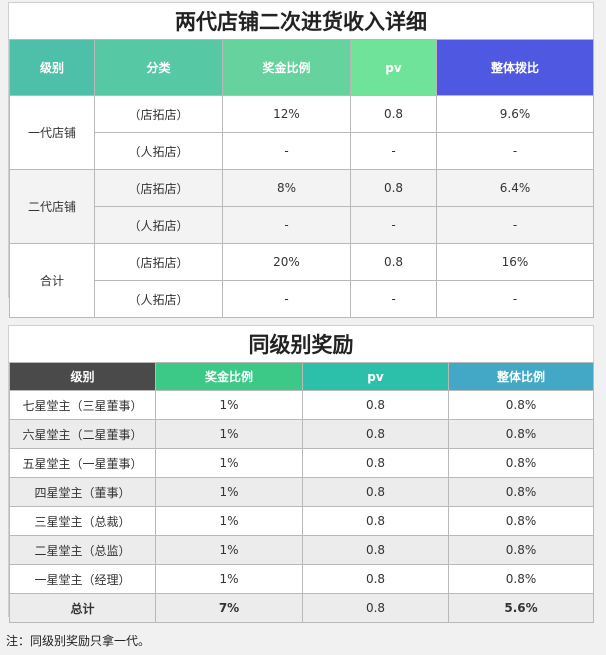  Describe the element at coordinates (229, 608) in the screenshot. I see `total-bonus: 7%` at that location.